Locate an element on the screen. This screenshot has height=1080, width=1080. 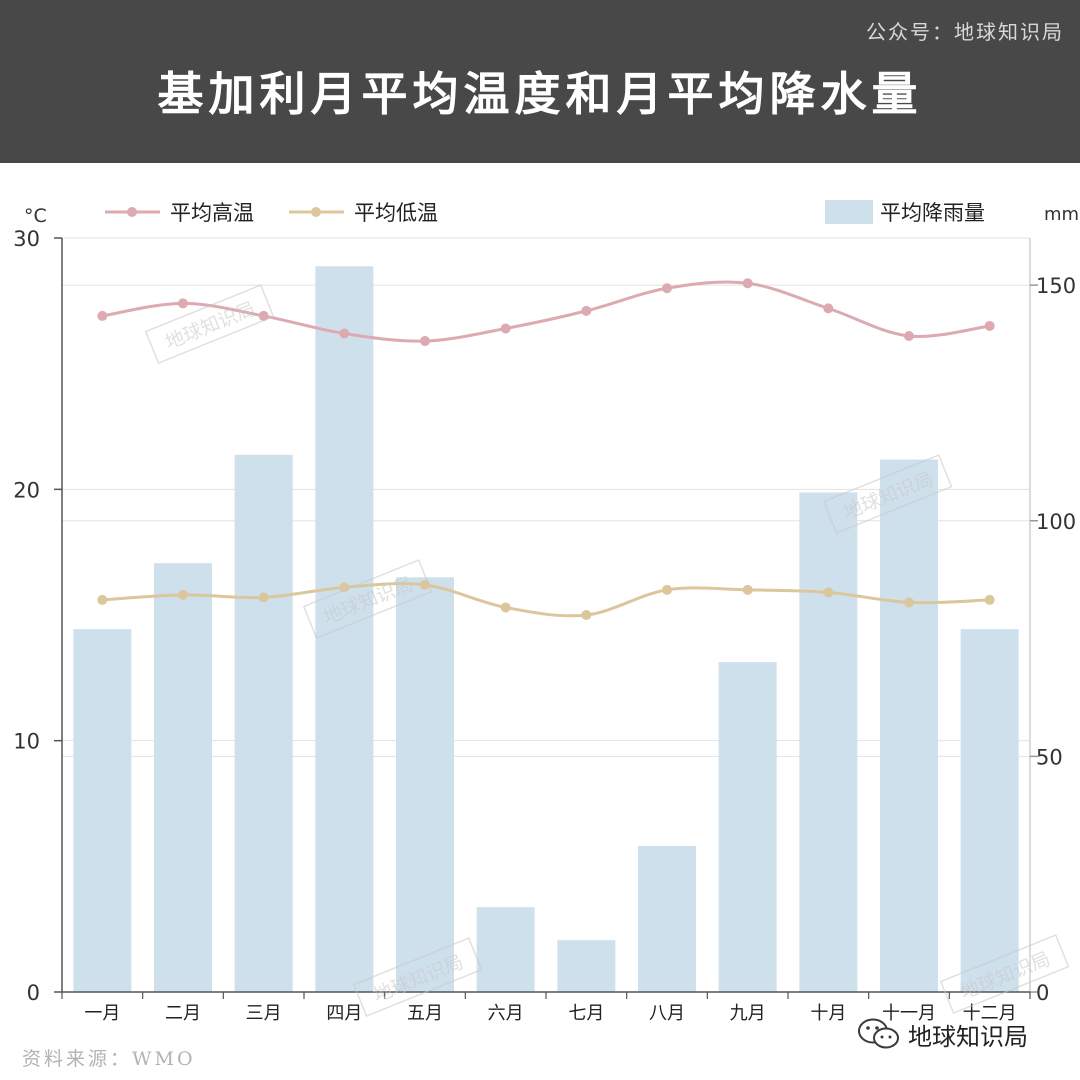
x-tick-label: 七月 is located at coordinates (586, 1013).